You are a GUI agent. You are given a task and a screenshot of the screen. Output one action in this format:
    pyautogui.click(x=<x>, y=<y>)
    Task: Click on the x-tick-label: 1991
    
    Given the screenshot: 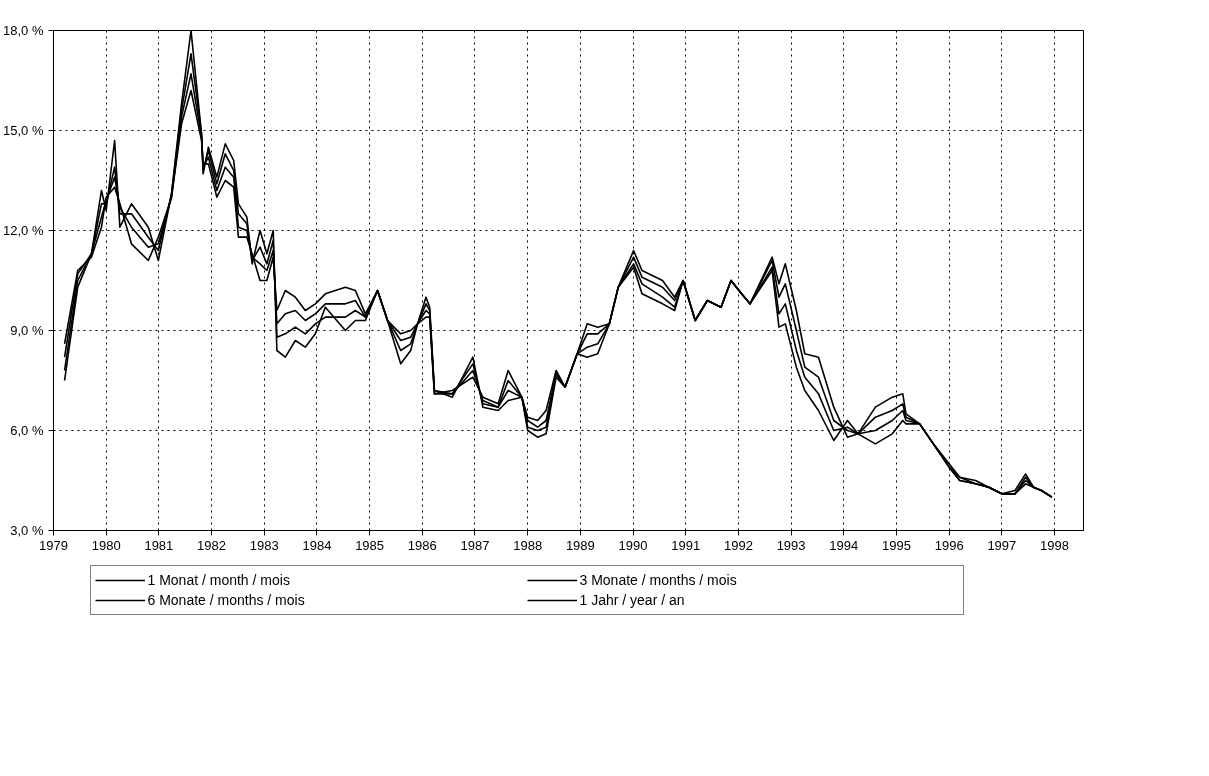 What is the action you would take?
    pyautogui.click(x=686, y=545)
    